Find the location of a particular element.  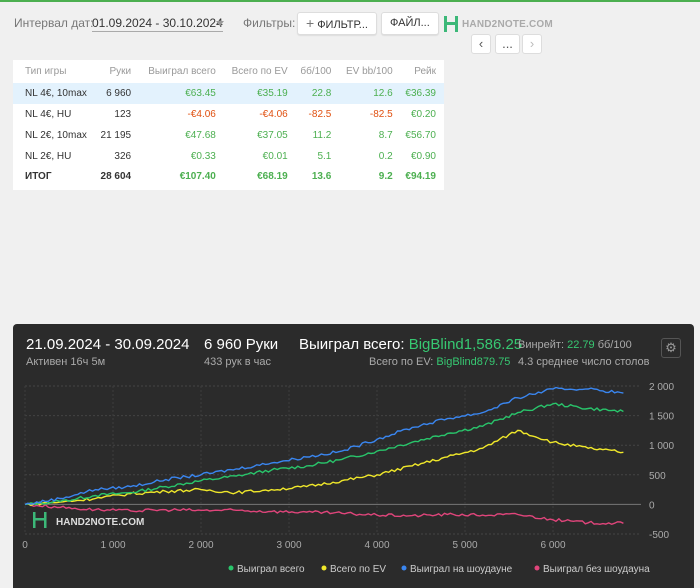

table-cell: NL 2€, HU is located at coordinates (48, 156).